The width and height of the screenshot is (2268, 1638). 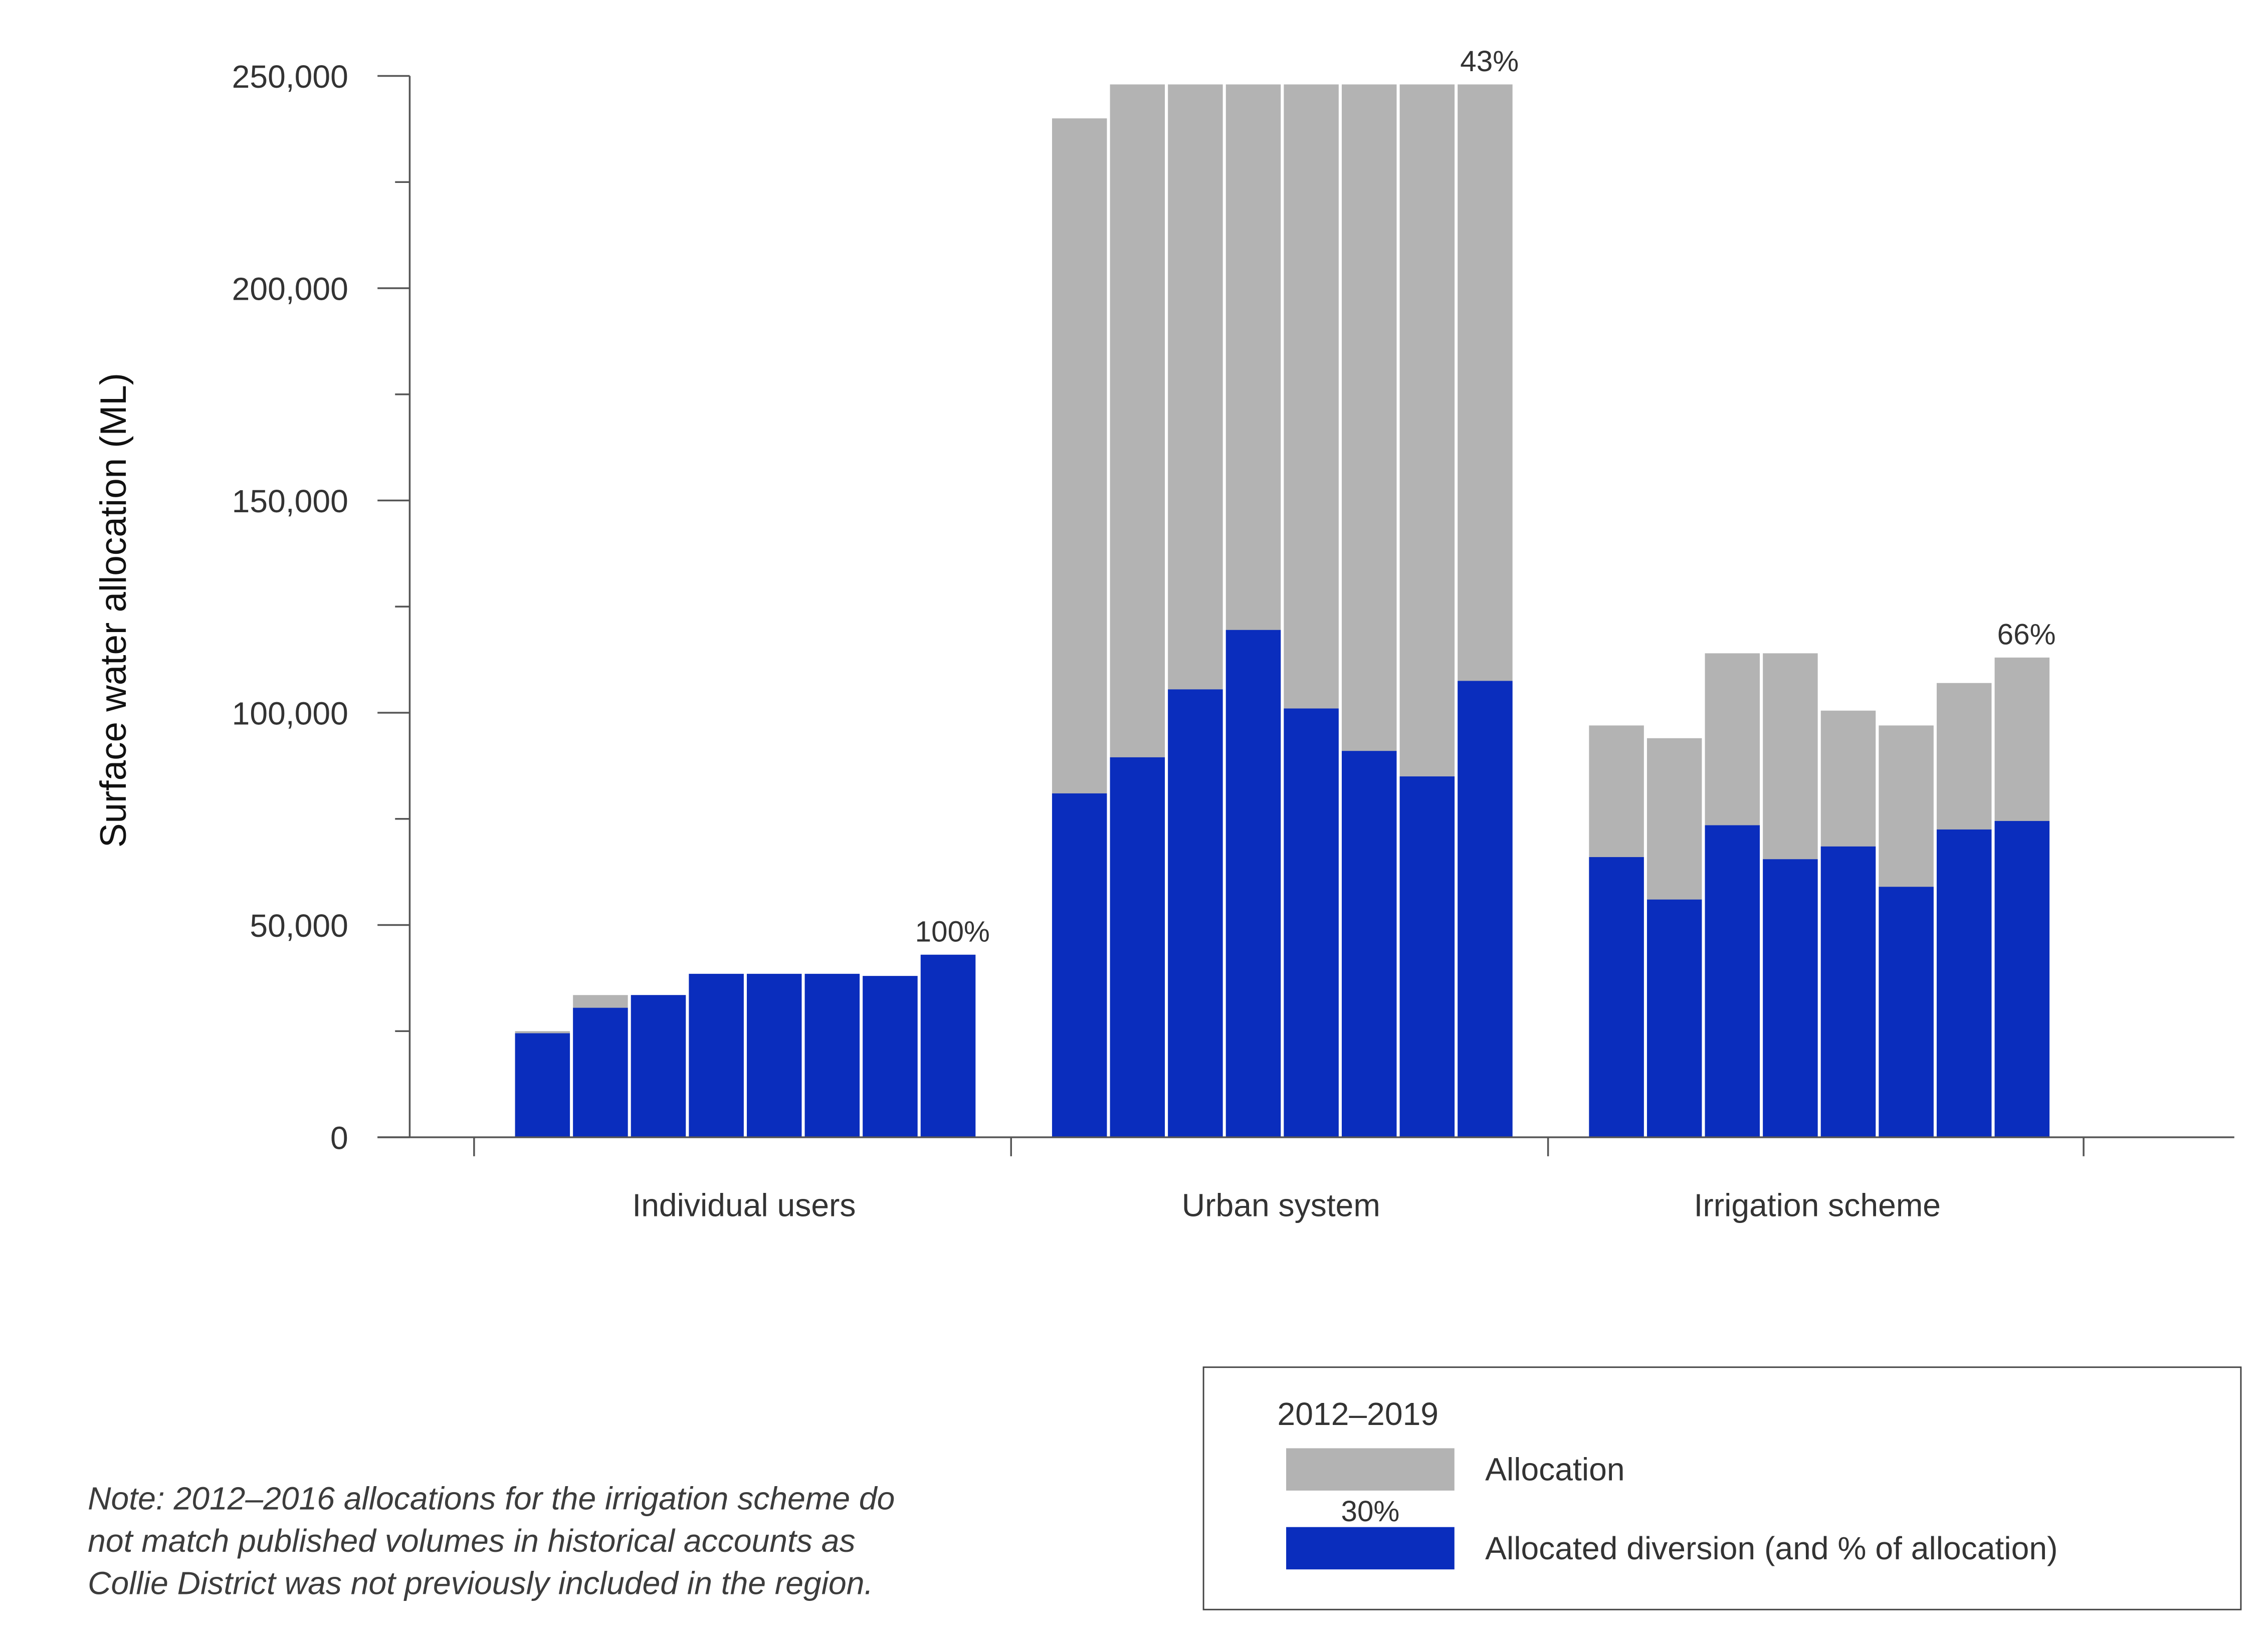 I want to click on annotation-individual-users: 100%, so click(x=953, y=932).